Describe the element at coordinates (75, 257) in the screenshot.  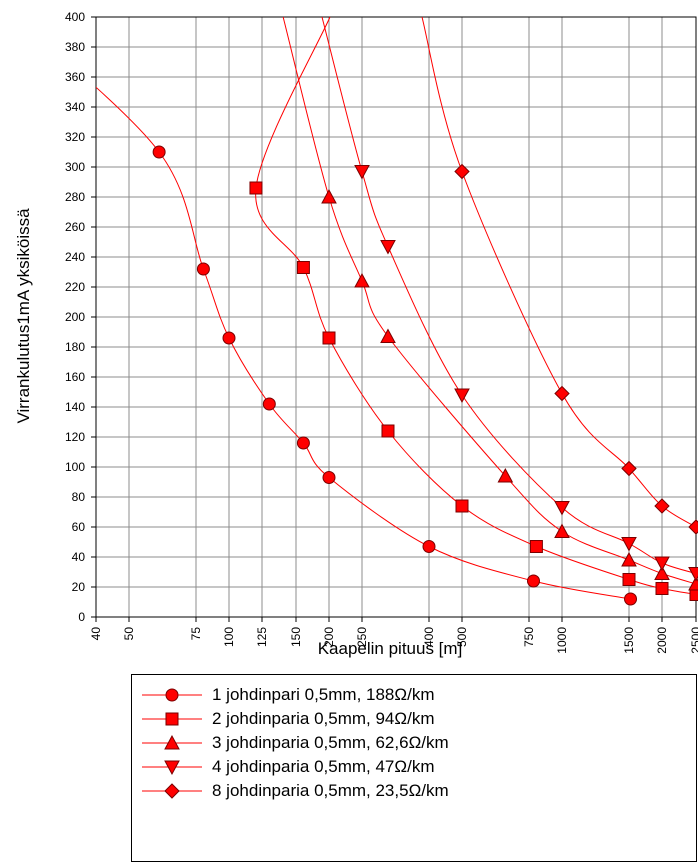
I see `y-tick-label: 240` at that location.